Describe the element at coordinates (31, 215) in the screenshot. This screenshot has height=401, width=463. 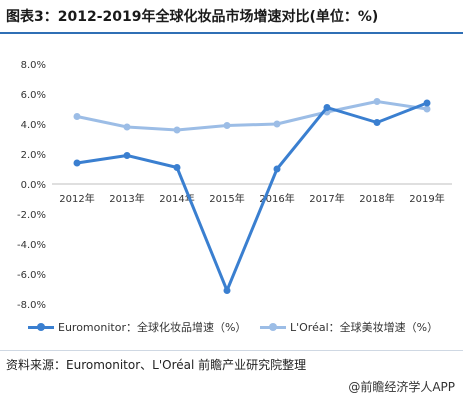
I see `y-tick-label: -2.0%` at that location.